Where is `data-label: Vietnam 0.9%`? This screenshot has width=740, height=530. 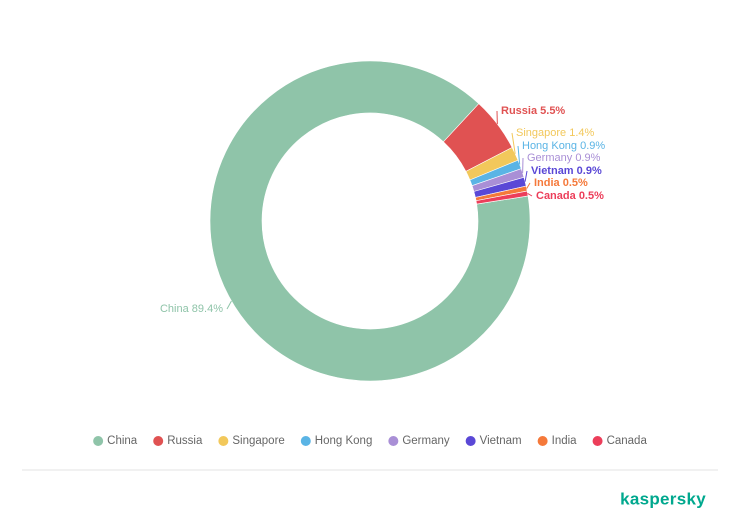
data-label: Vietnam 0.9% is located at coordinates (566, 171).